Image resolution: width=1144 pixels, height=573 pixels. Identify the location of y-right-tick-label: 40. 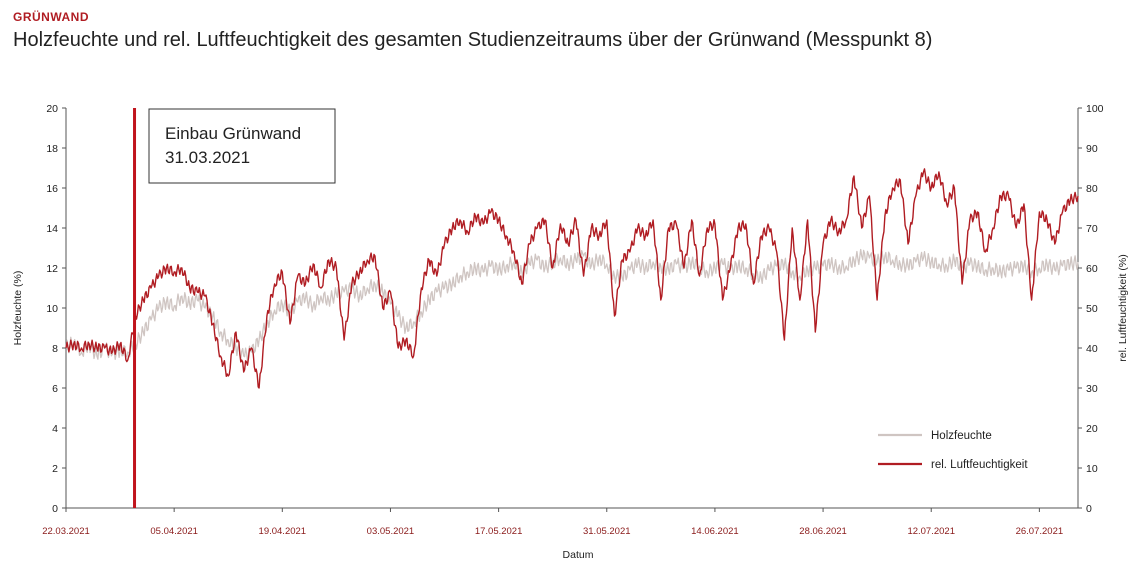
(1092, 349).